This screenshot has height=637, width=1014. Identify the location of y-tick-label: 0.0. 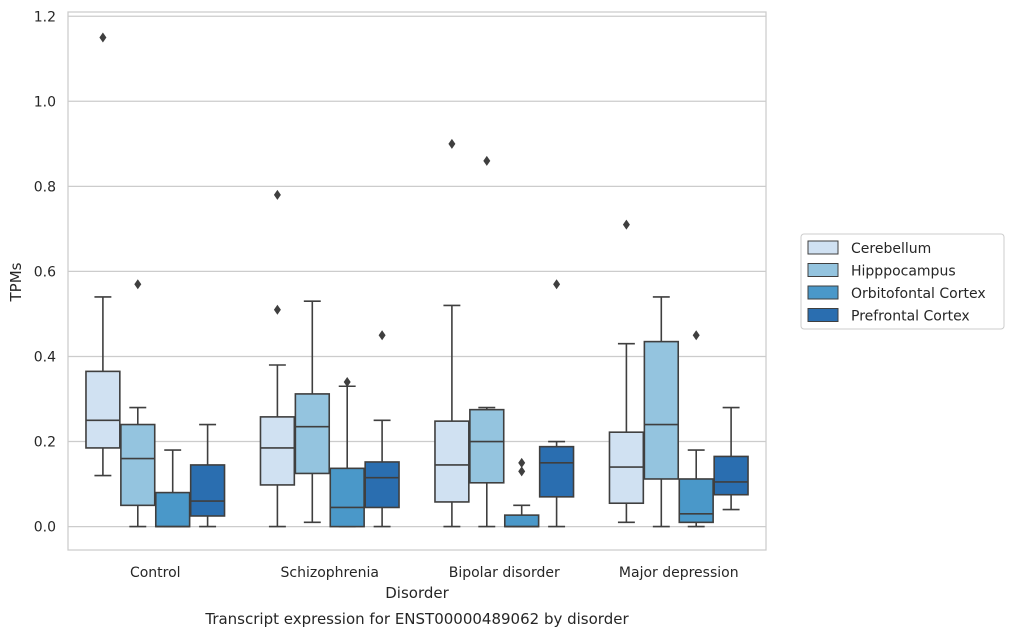
(45, 528).